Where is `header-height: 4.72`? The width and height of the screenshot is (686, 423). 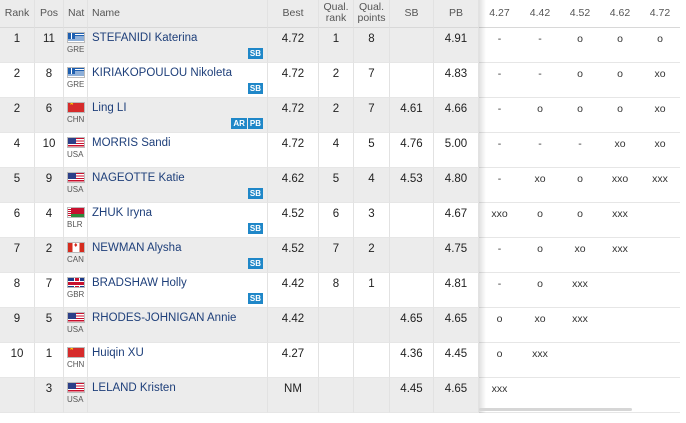
header-height: 4.72 is located at coordinates (660, 14).